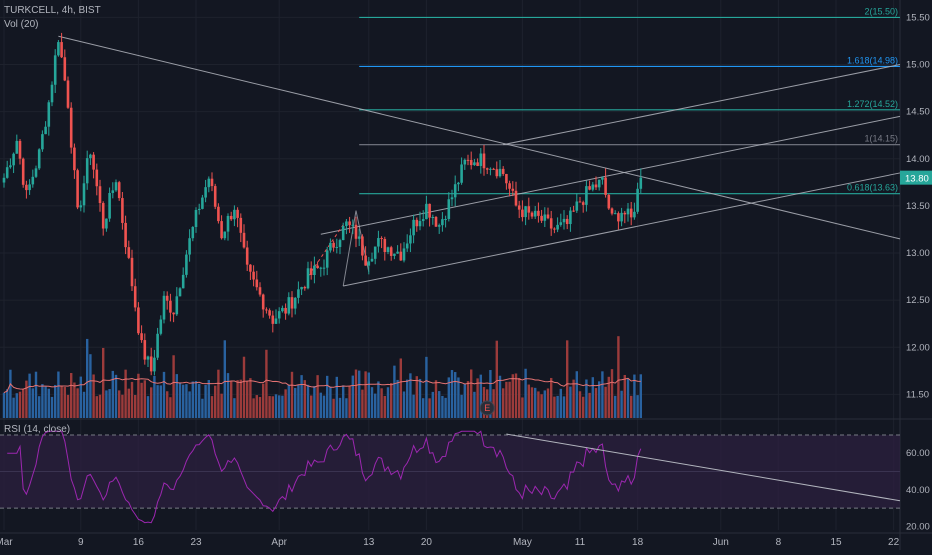 This screenshot has height=555, width=932. What do you see at coordinates (872, 60) in the screenshot?
I see `fib-level-label: 1.618(14.98)` at bounding box center [872, 60].